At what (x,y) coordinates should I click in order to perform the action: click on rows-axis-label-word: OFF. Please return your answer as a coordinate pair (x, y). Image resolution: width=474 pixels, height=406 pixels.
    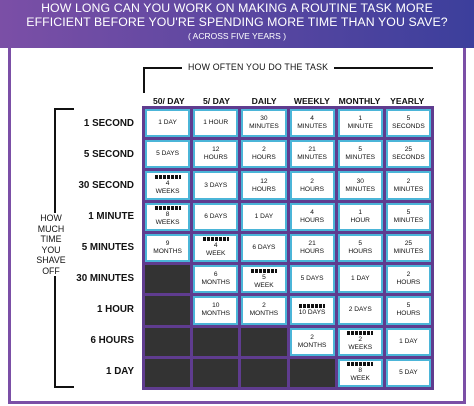
    Looking at the image, I should click on (51, 270).